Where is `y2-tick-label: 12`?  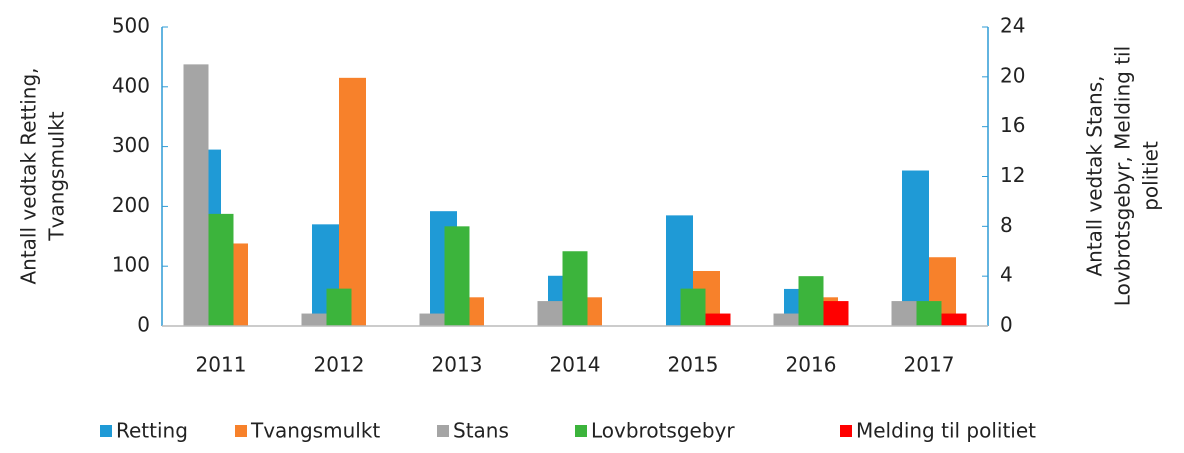 y2-tick-label: 12 is located at coordinates (1012, 175).